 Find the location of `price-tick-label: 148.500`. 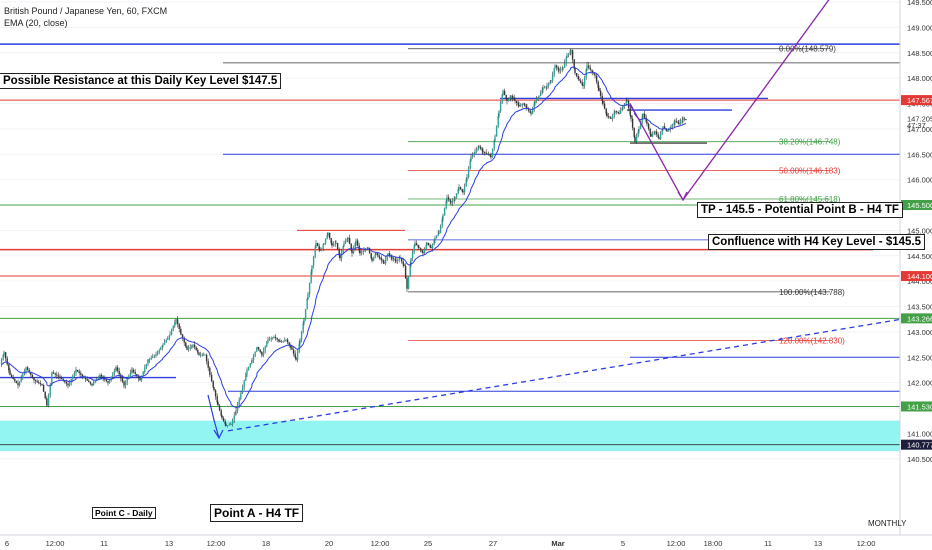

price-tick-label: 148.500 is located at coordinates (919, 53).